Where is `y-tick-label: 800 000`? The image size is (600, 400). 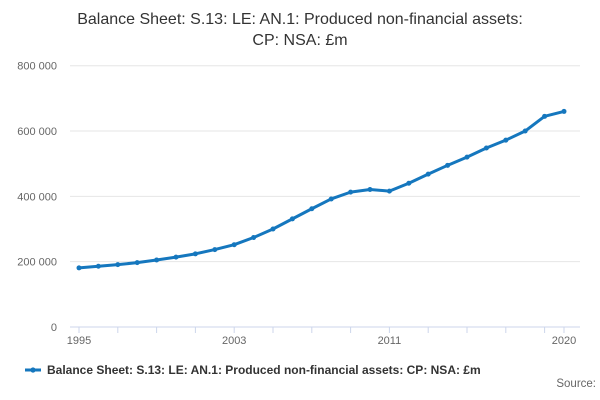
y-tick-label: 800 000 is located at coordinates (37, 67).